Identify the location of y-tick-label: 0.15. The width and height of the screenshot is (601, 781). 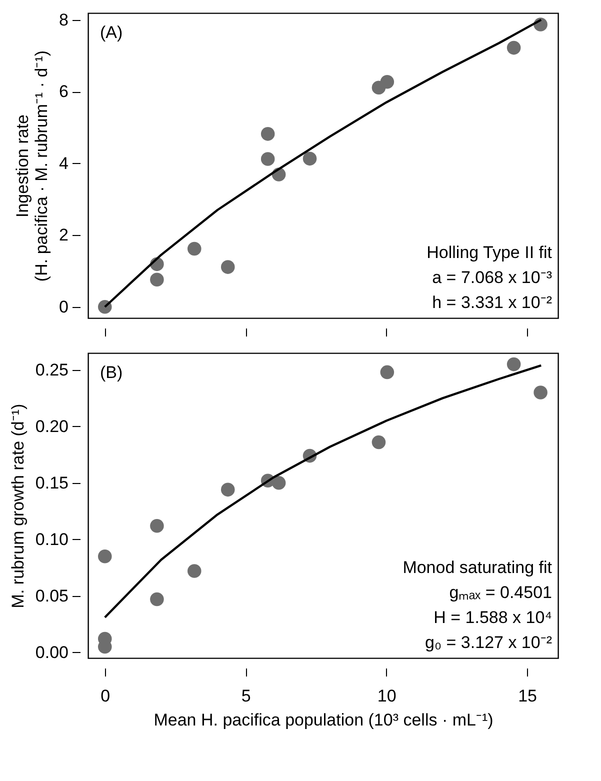
(51, 482).